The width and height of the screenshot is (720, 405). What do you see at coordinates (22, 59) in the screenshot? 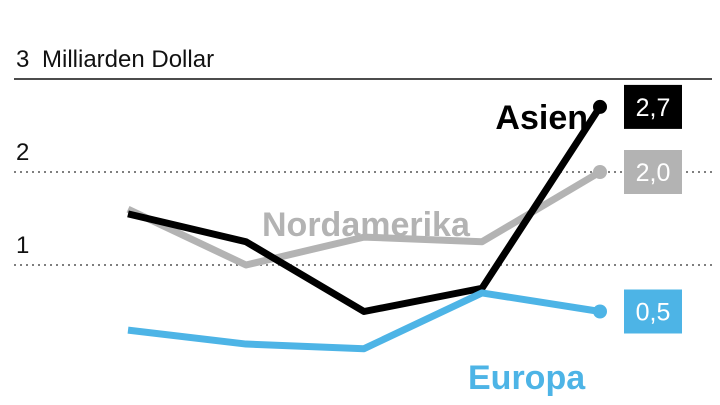
I see `y-tick-label: 3` at bounding box center [22, 59].